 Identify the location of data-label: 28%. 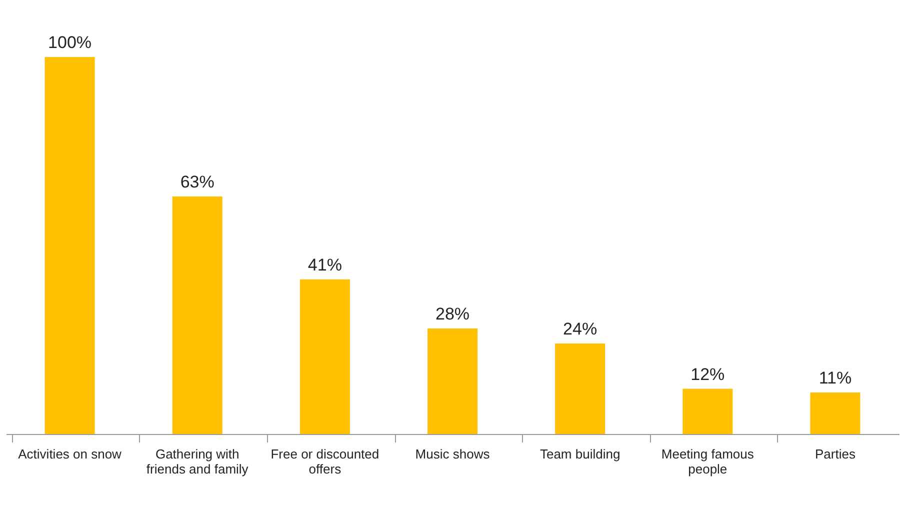
(452, 314).